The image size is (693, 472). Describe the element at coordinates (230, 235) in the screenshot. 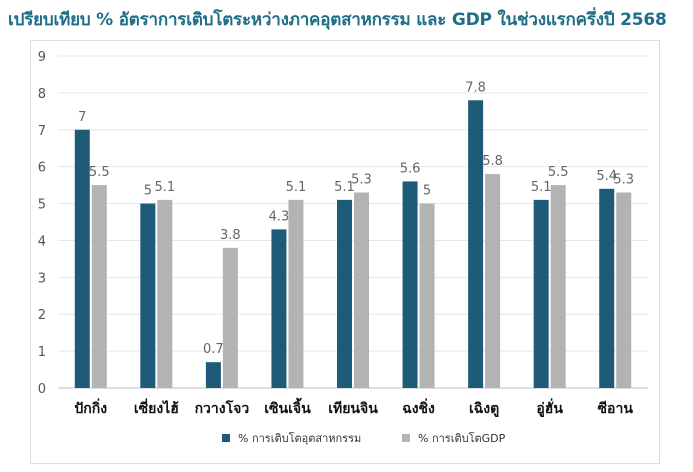

I see `data-label: 3.8` at that location.